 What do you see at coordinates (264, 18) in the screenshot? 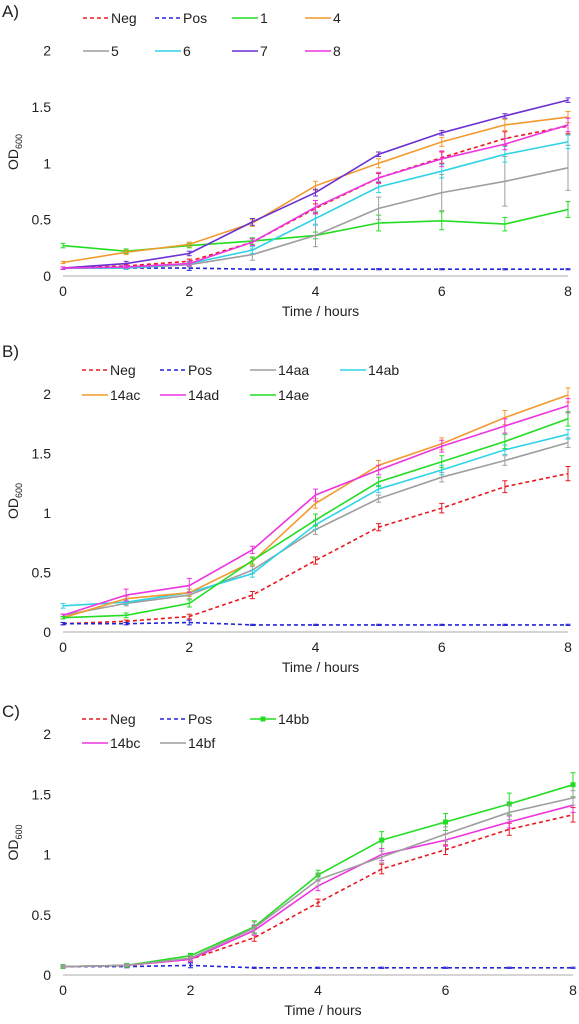
I see `legend-label: 1` at bounding box center [264, 18].